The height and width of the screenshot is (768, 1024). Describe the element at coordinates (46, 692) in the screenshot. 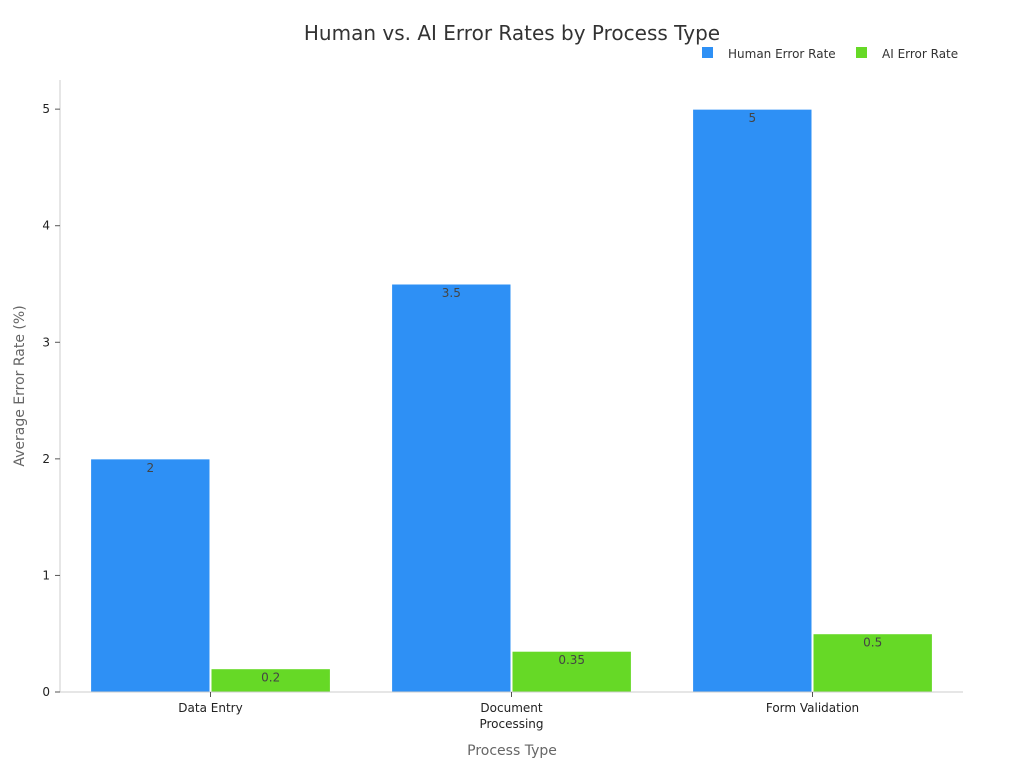

I see `y-tick-label: 0` at that location.